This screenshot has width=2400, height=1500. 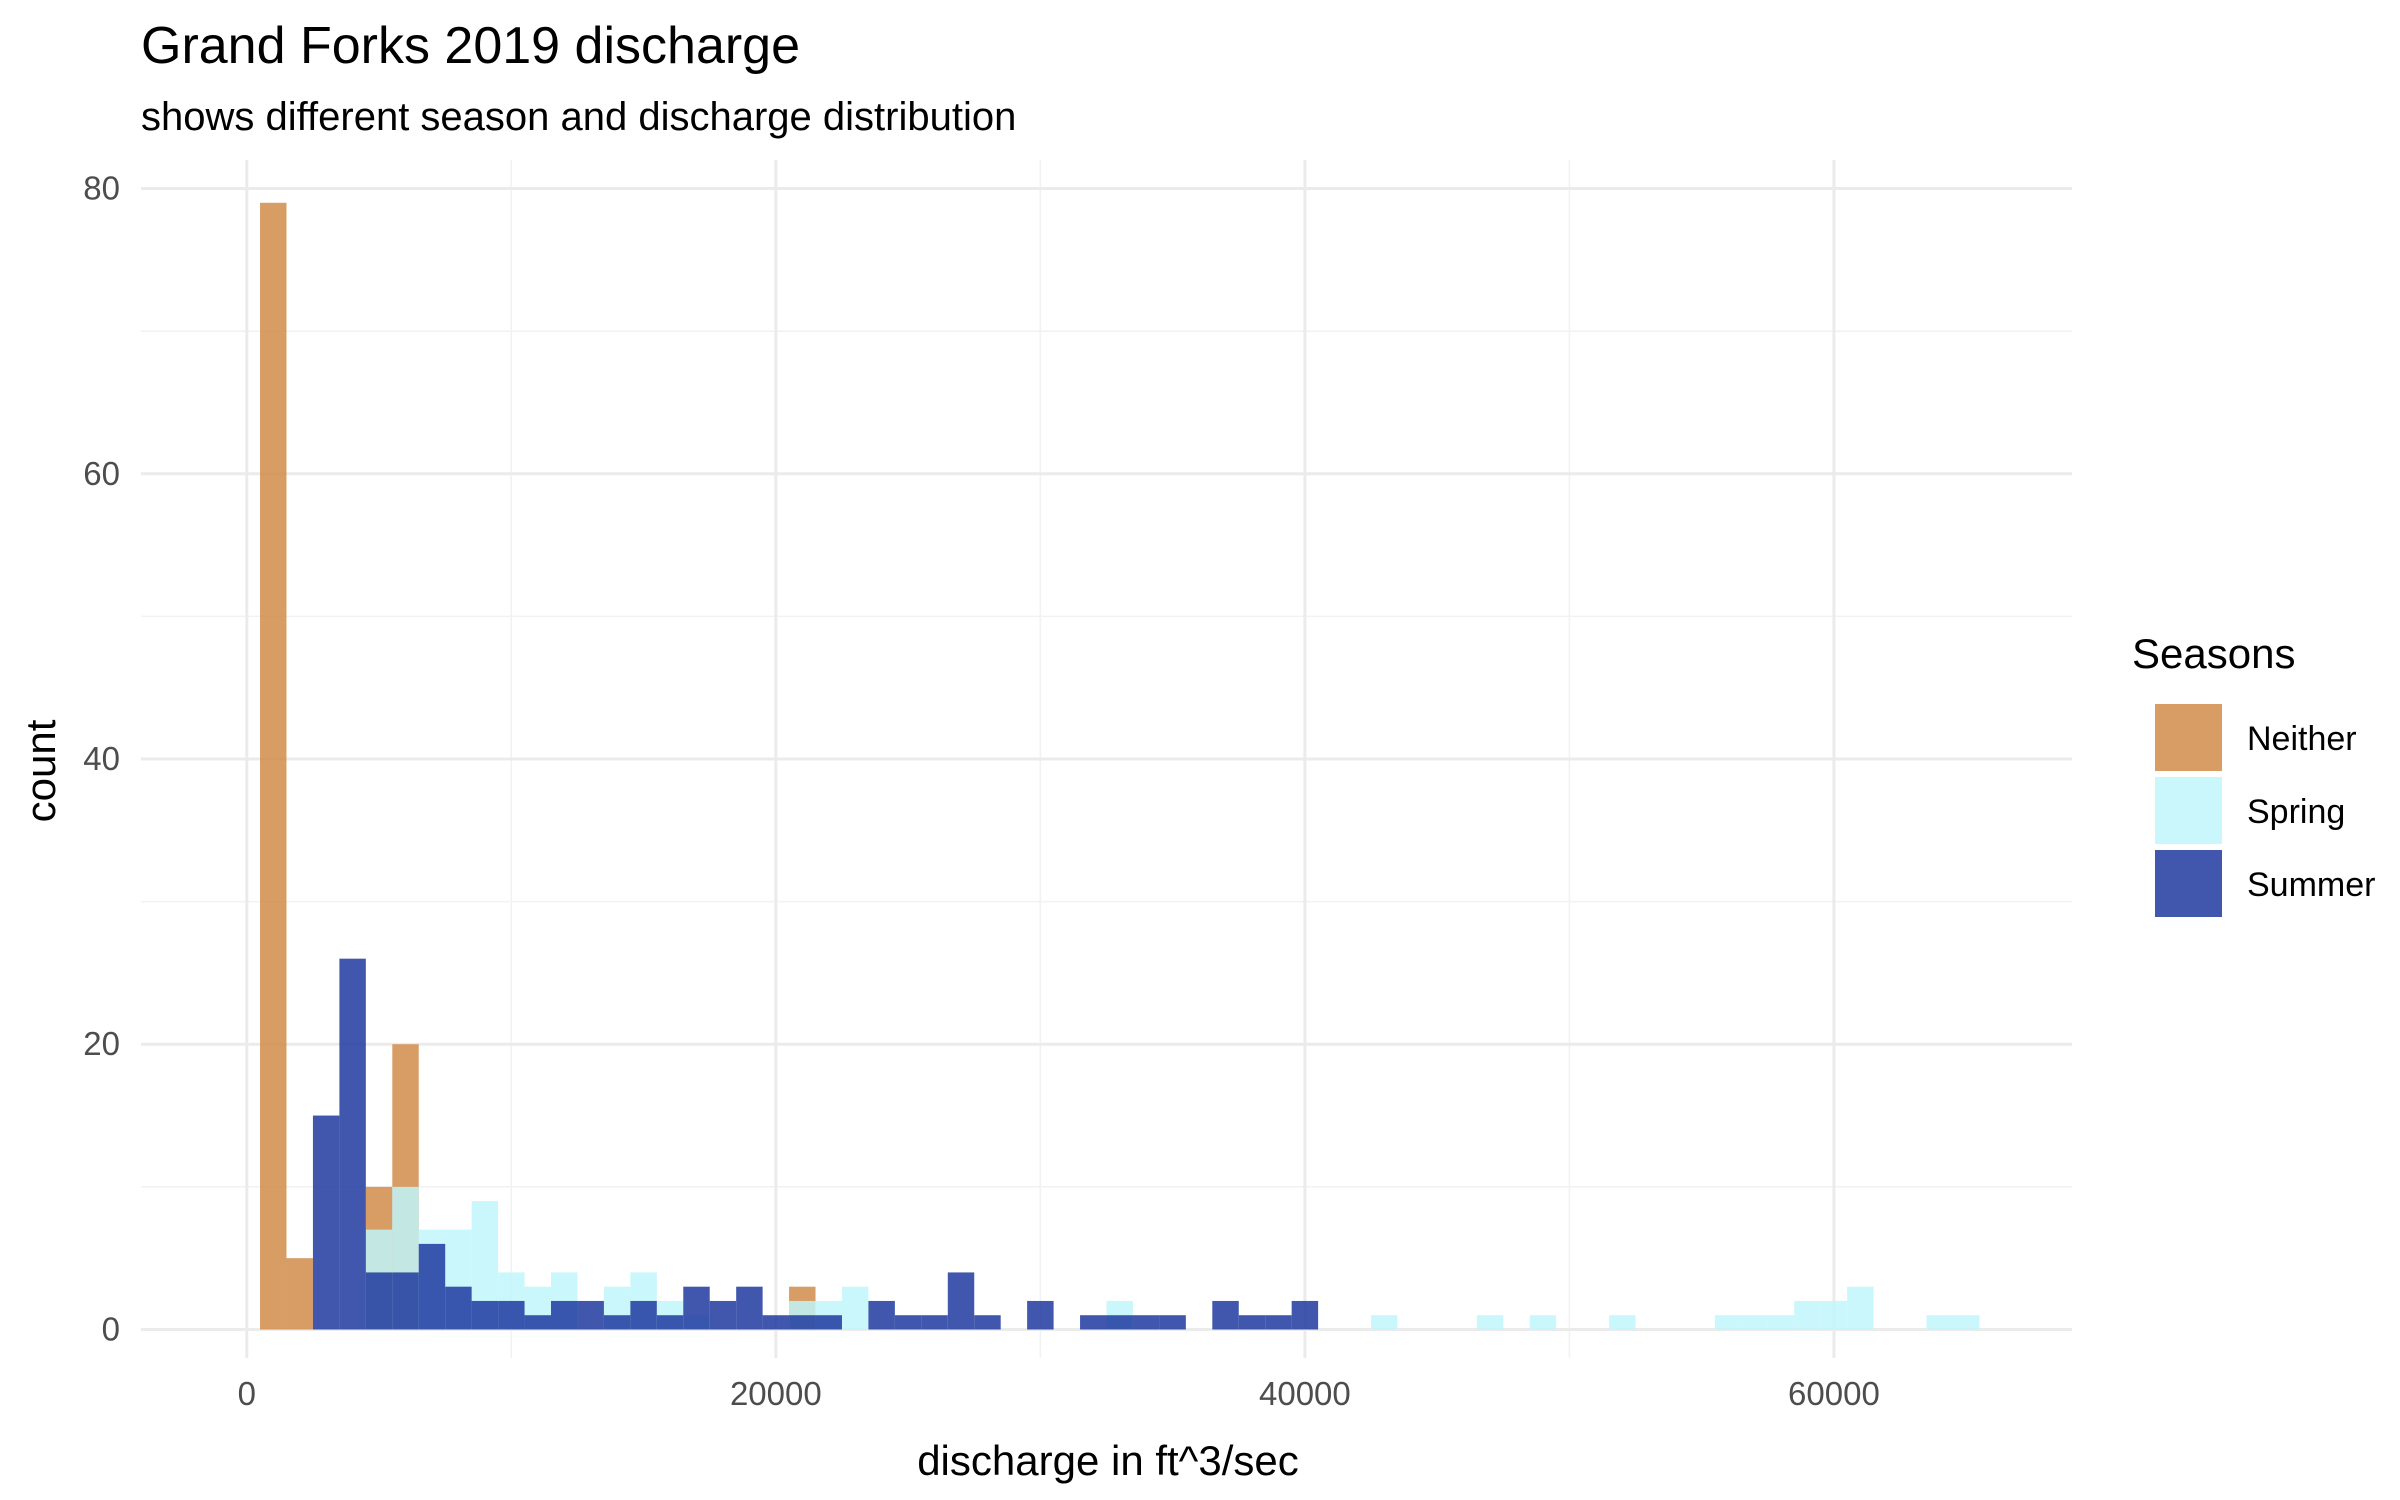 What do you see at coordinates (101, 188) in the screenshot?
I see `y-tick-label: 80` at bounding box center [101, 188].